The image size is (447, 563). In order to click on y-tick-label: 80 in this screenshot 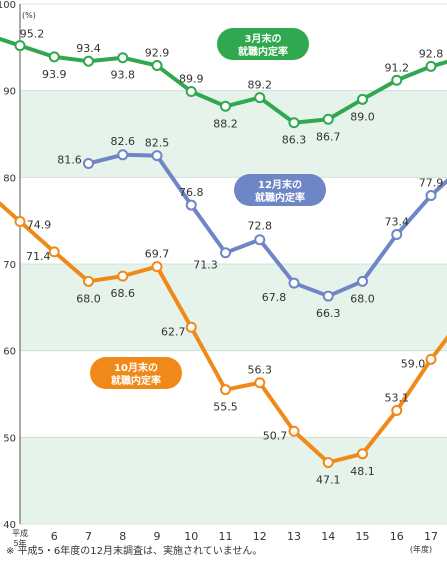, I will do `click(9, 178)`.